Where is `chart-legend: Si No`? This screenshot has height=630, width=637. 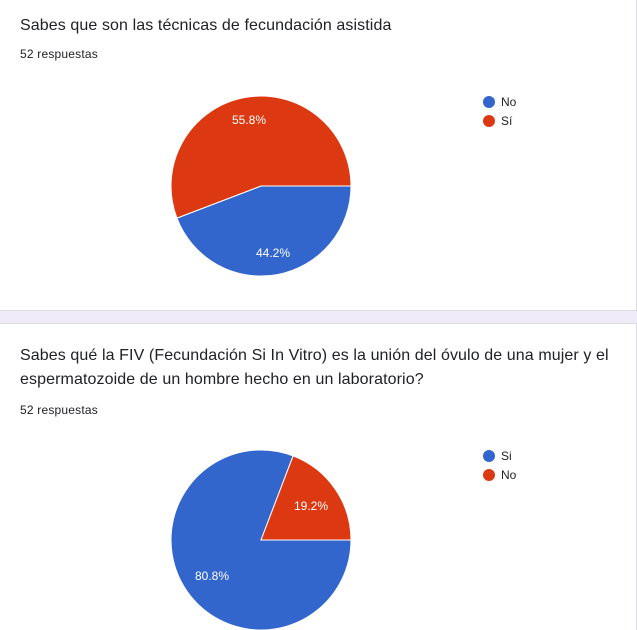 chart-legend: Si No is located at coordinates (499, 465).